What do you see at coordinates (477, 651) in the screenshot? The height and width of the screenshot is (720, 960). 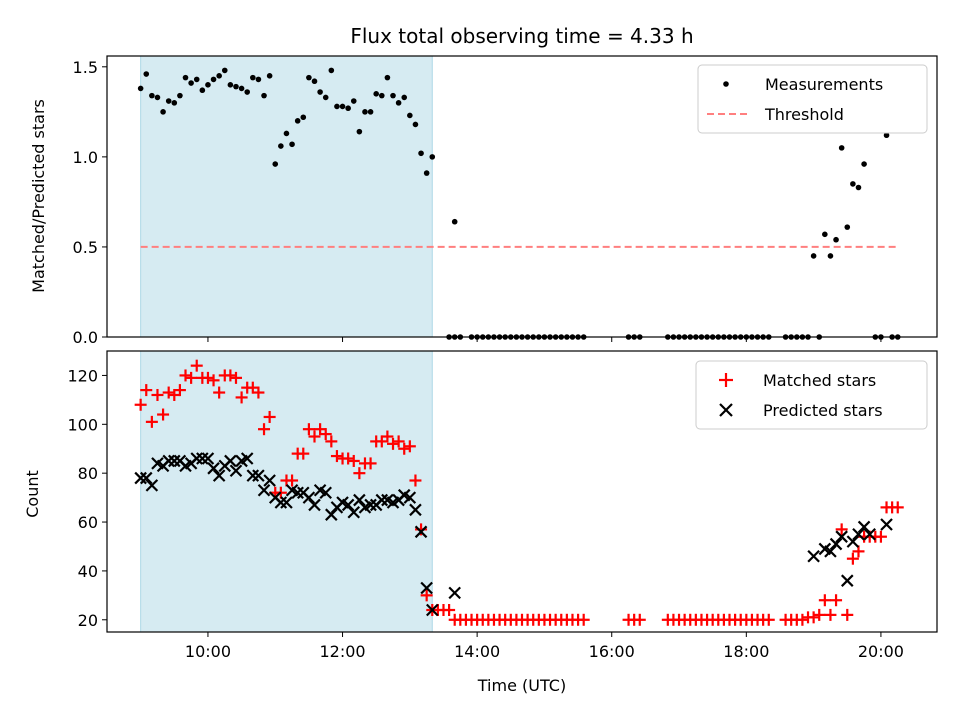 I see `x-tick-label: 14:00` at bounding box center [477, 651].